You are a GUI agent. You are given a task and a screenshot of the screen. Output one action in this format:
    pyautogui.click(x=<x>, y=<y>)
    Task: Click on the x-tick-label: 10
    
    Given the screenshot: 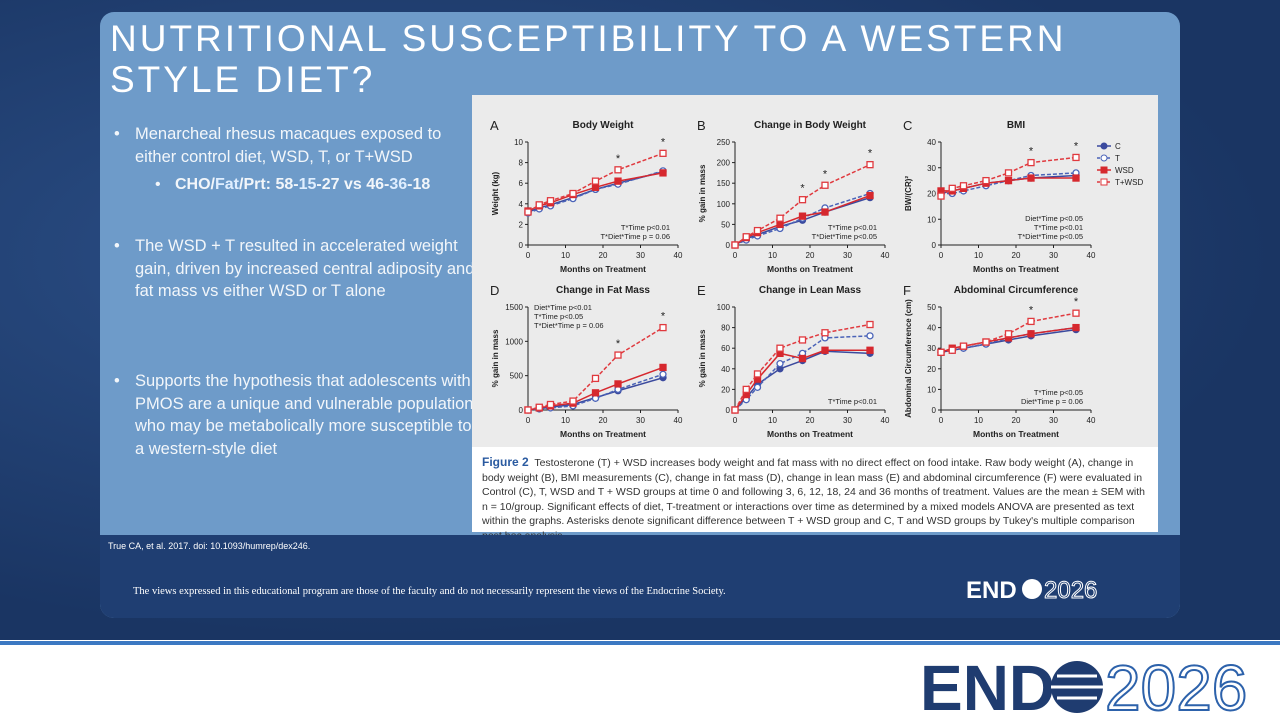 What is the action you would take?
    pyautogui.click(x=772, y=420)
    